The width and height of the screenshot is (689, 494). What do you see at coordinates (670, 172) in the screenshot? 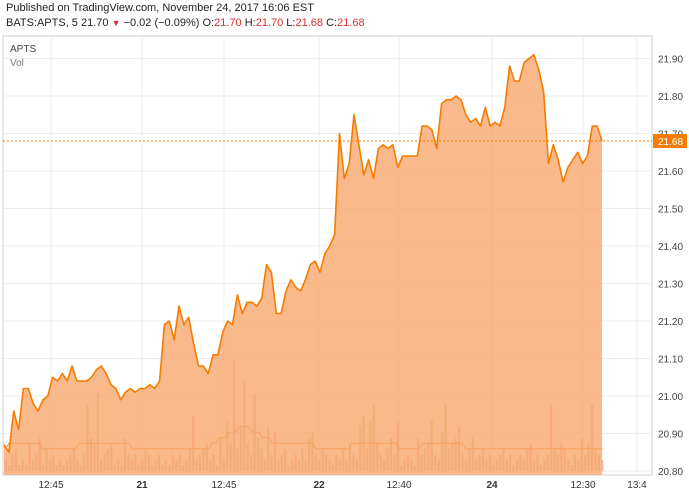
I see `y-tick-label: 21.60` at bounding box center [670, 172].